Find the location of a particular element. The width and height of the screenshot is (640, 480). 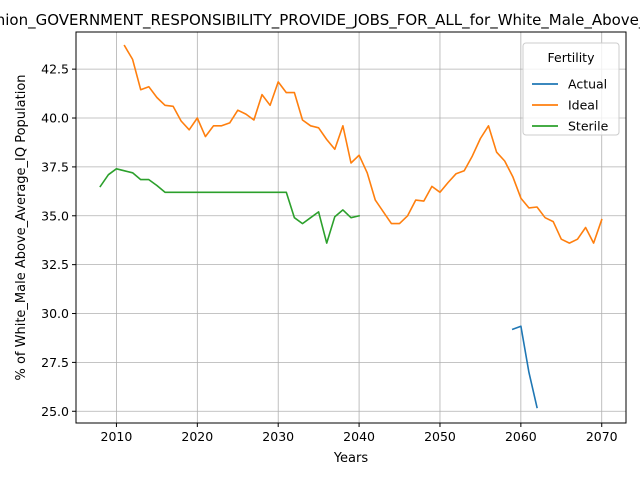

y-tick-label: 37.5 is located at coordinates (55, 166).